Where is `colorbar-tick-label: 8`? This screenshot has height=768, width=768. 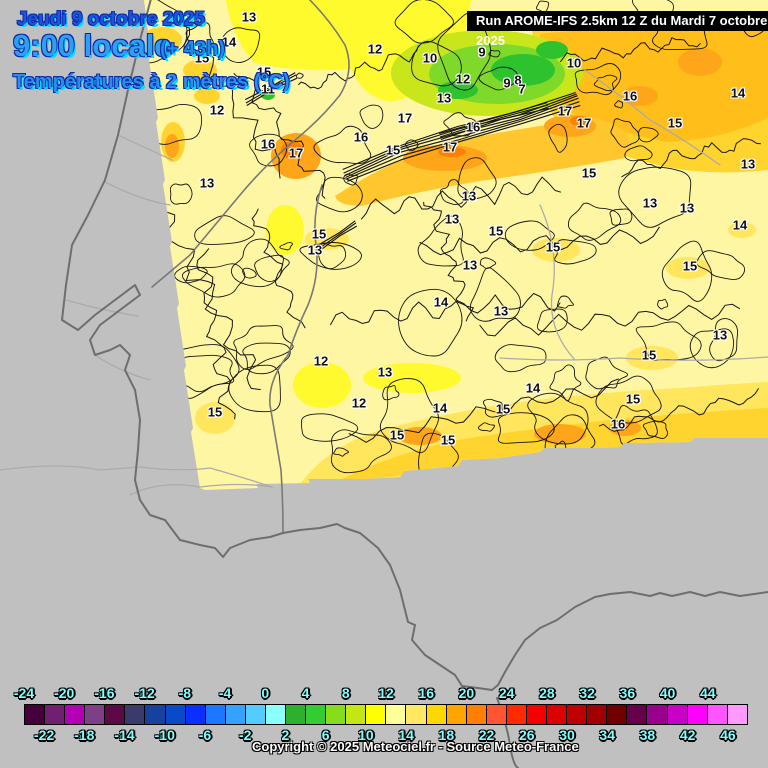
colorbar-tick-label: 8 is located at coordinates (345, 693).